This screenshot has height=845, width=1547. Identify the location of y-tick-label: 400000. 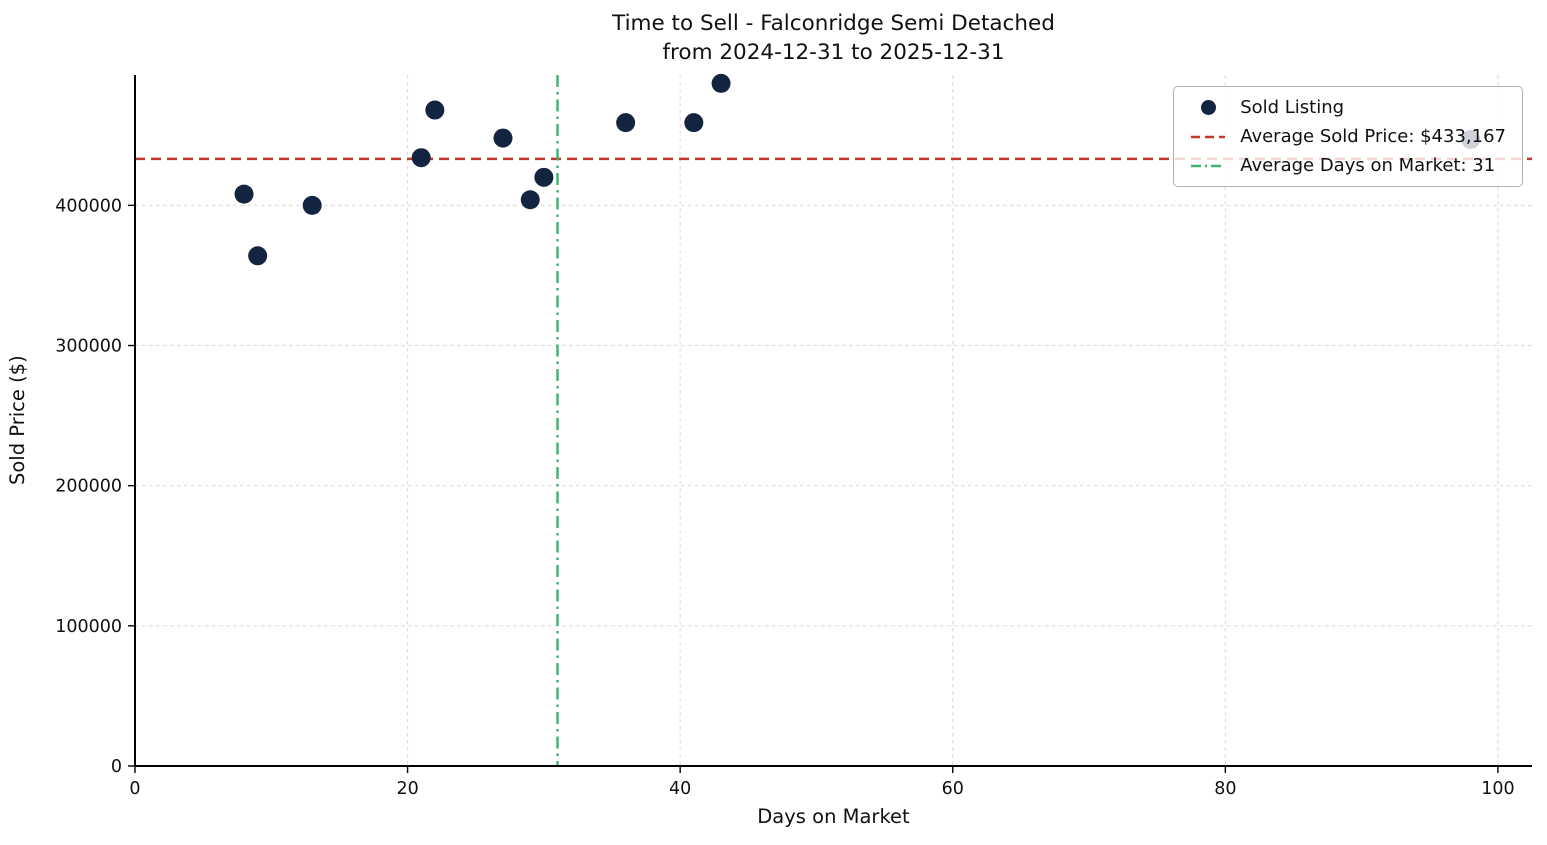
(88, 206).